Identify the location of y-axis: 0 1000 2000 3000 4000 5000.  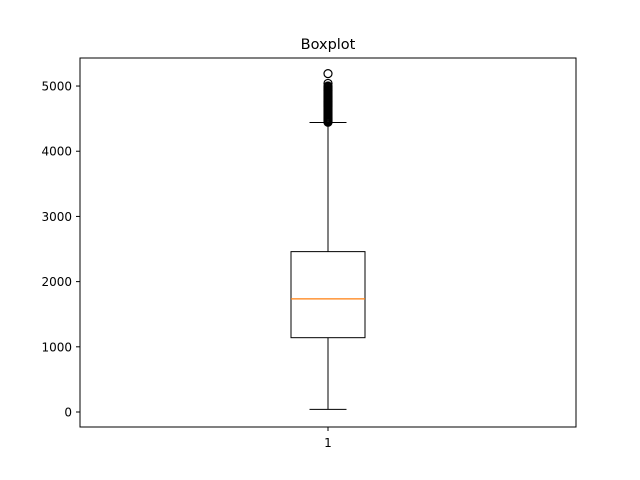
(60, 250).